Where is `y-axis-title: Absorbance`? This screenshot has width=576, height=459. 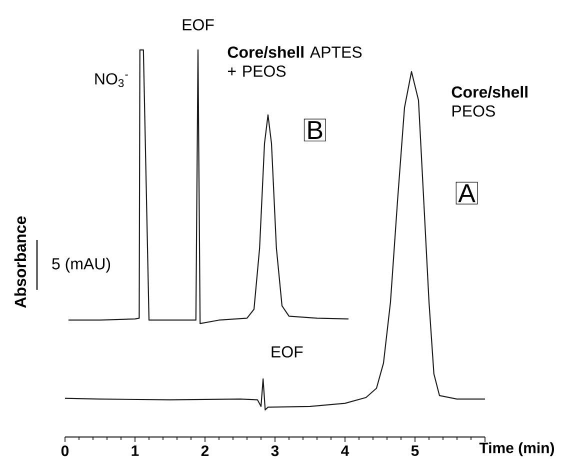 y-axis-title: Absorbance is located at coordinates (20, 262).